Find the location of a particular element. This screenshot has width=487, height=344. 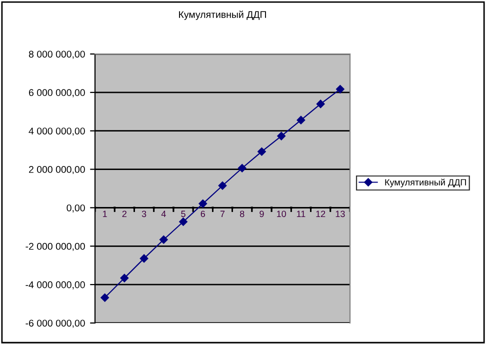

y-tick-label: -6 000 000,00 is located at coordinates (55, 324).